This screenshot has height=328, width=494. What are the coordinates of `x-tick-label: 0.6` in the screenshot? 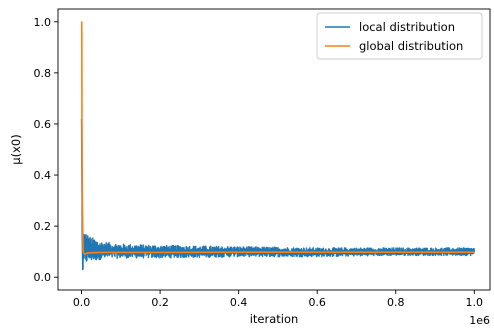 It's located at (317, 302).